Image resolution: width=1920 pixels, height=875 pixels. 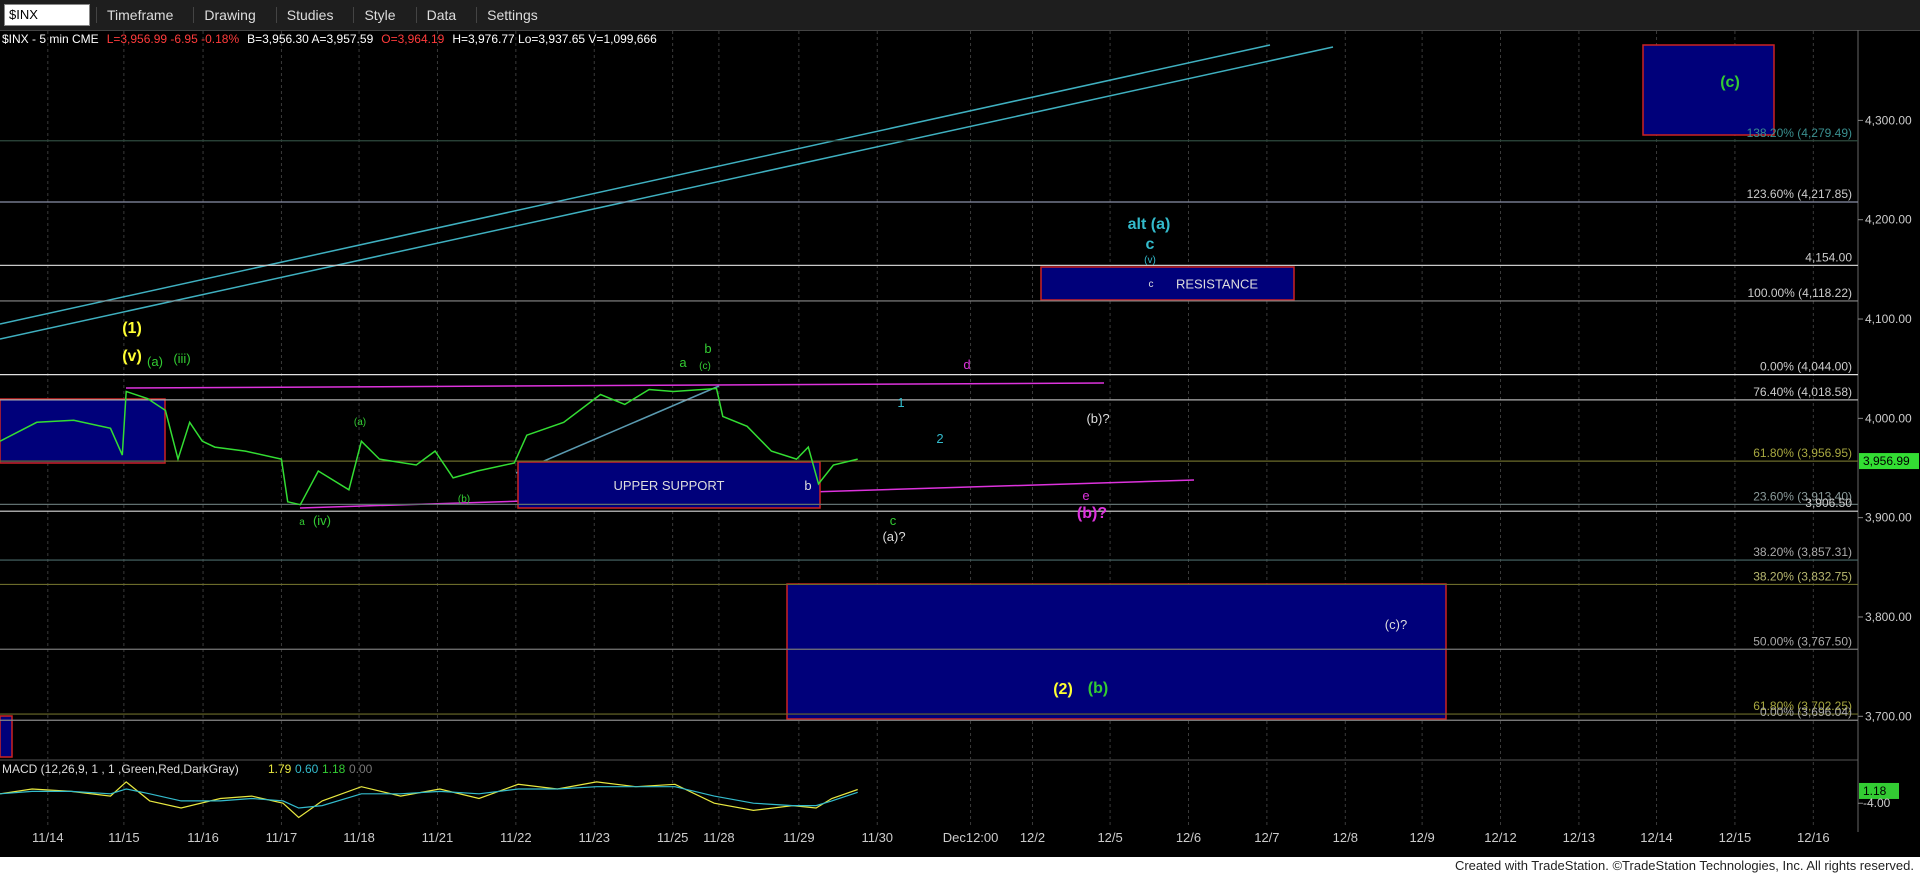 I want to click on x-tick-label: 11/22, so click(x=516, y=837).